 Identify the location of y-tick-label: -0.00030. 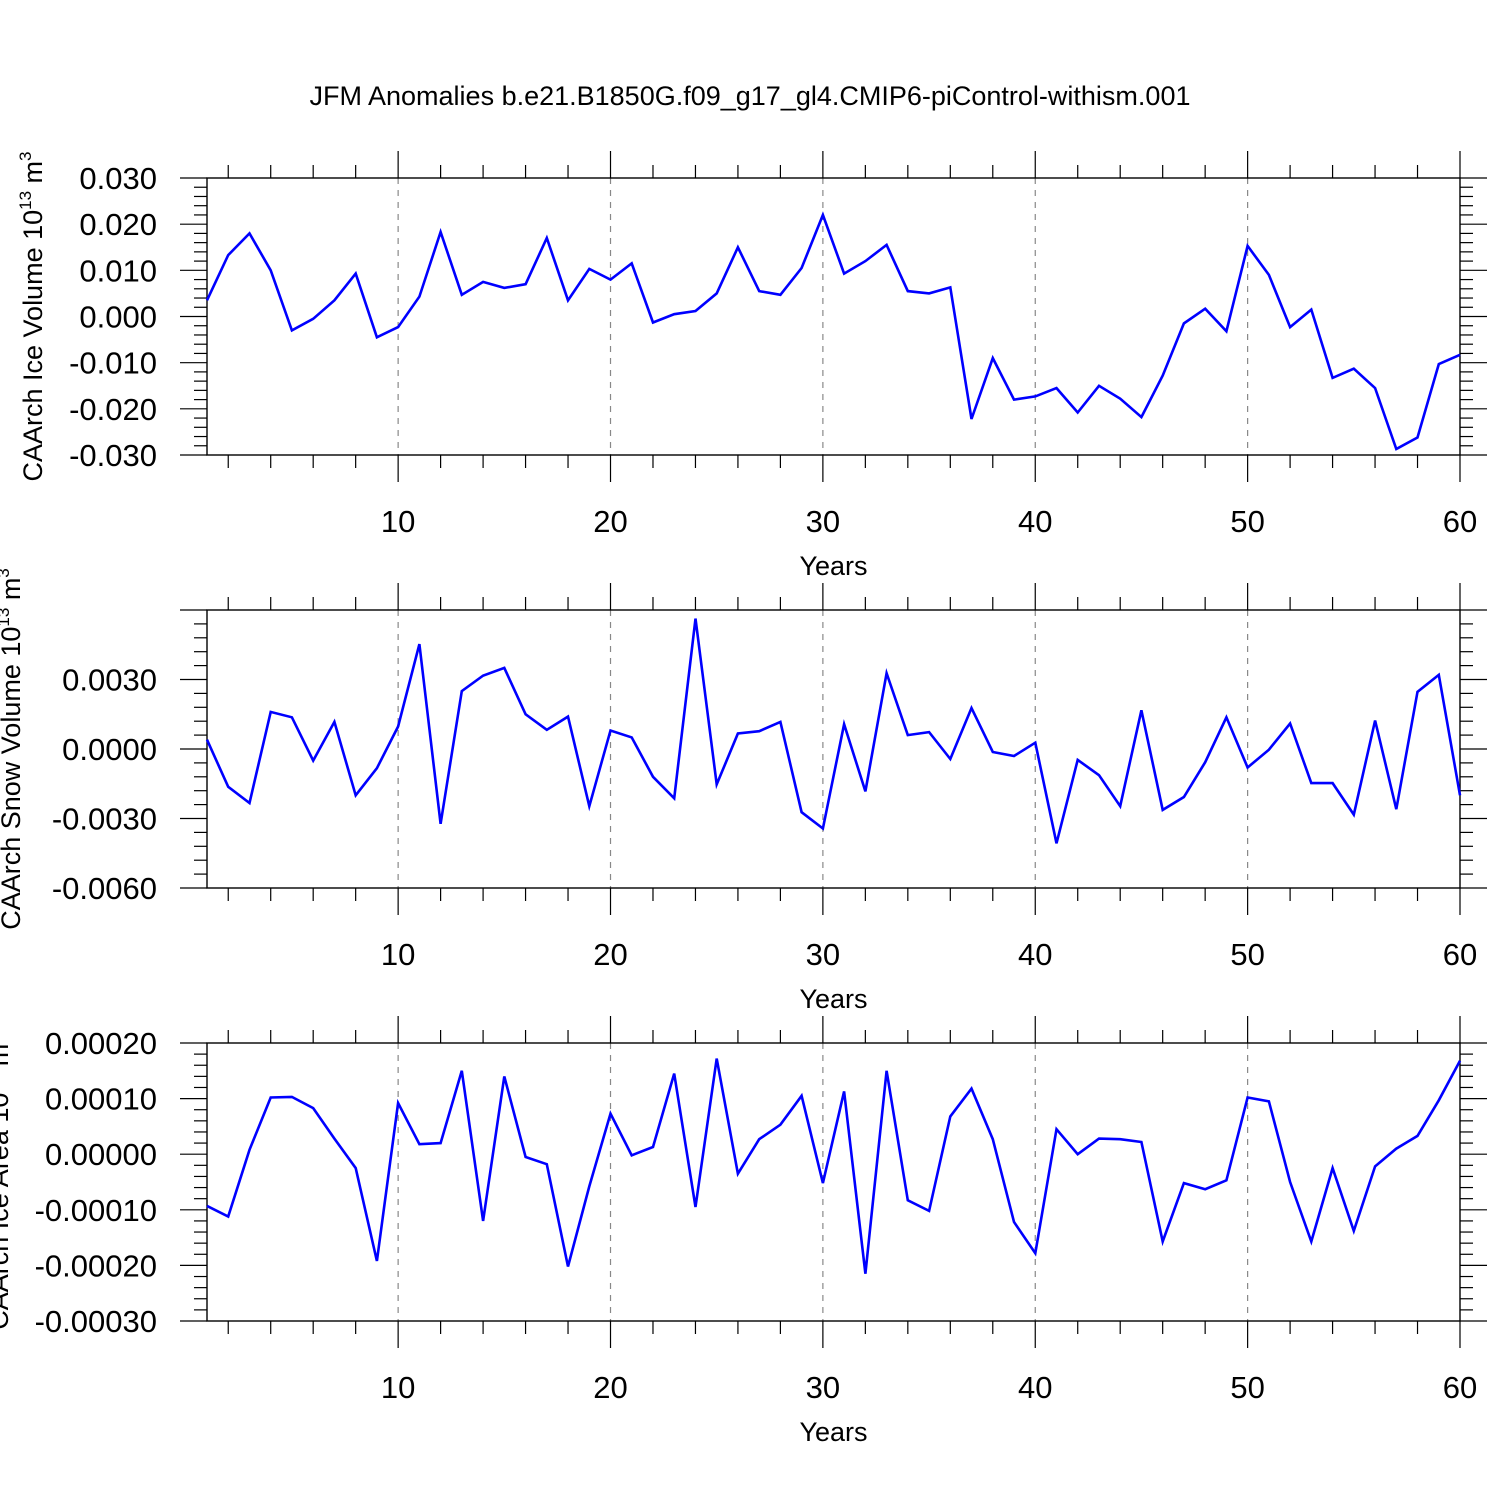
(96, 1321).